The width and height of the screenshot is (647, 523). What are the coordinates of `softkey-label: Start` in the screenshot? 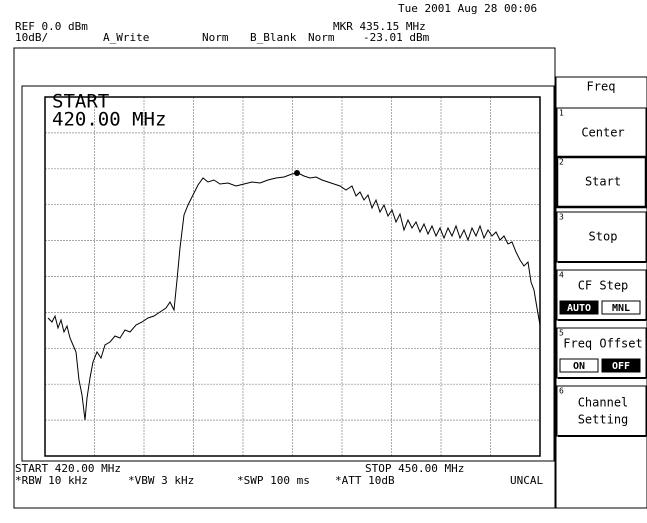 It's located at (603, 182).